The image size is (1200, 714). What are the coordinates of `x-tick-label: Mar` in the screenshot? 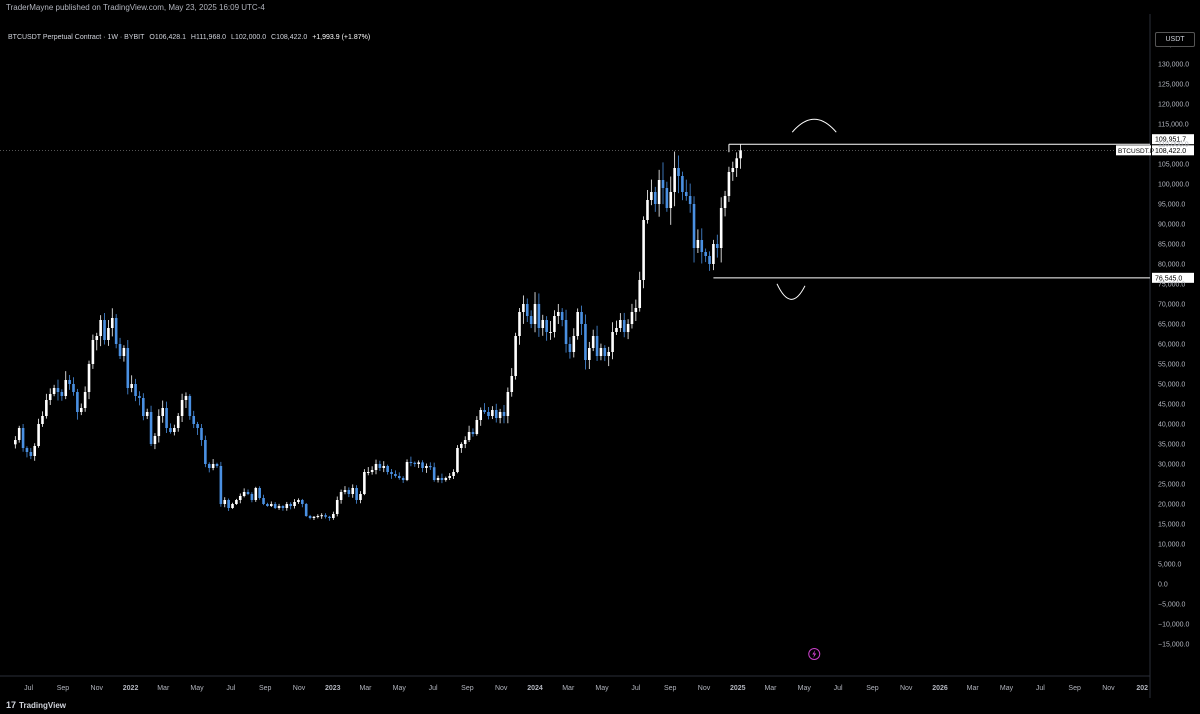 It's located at (365, 688).